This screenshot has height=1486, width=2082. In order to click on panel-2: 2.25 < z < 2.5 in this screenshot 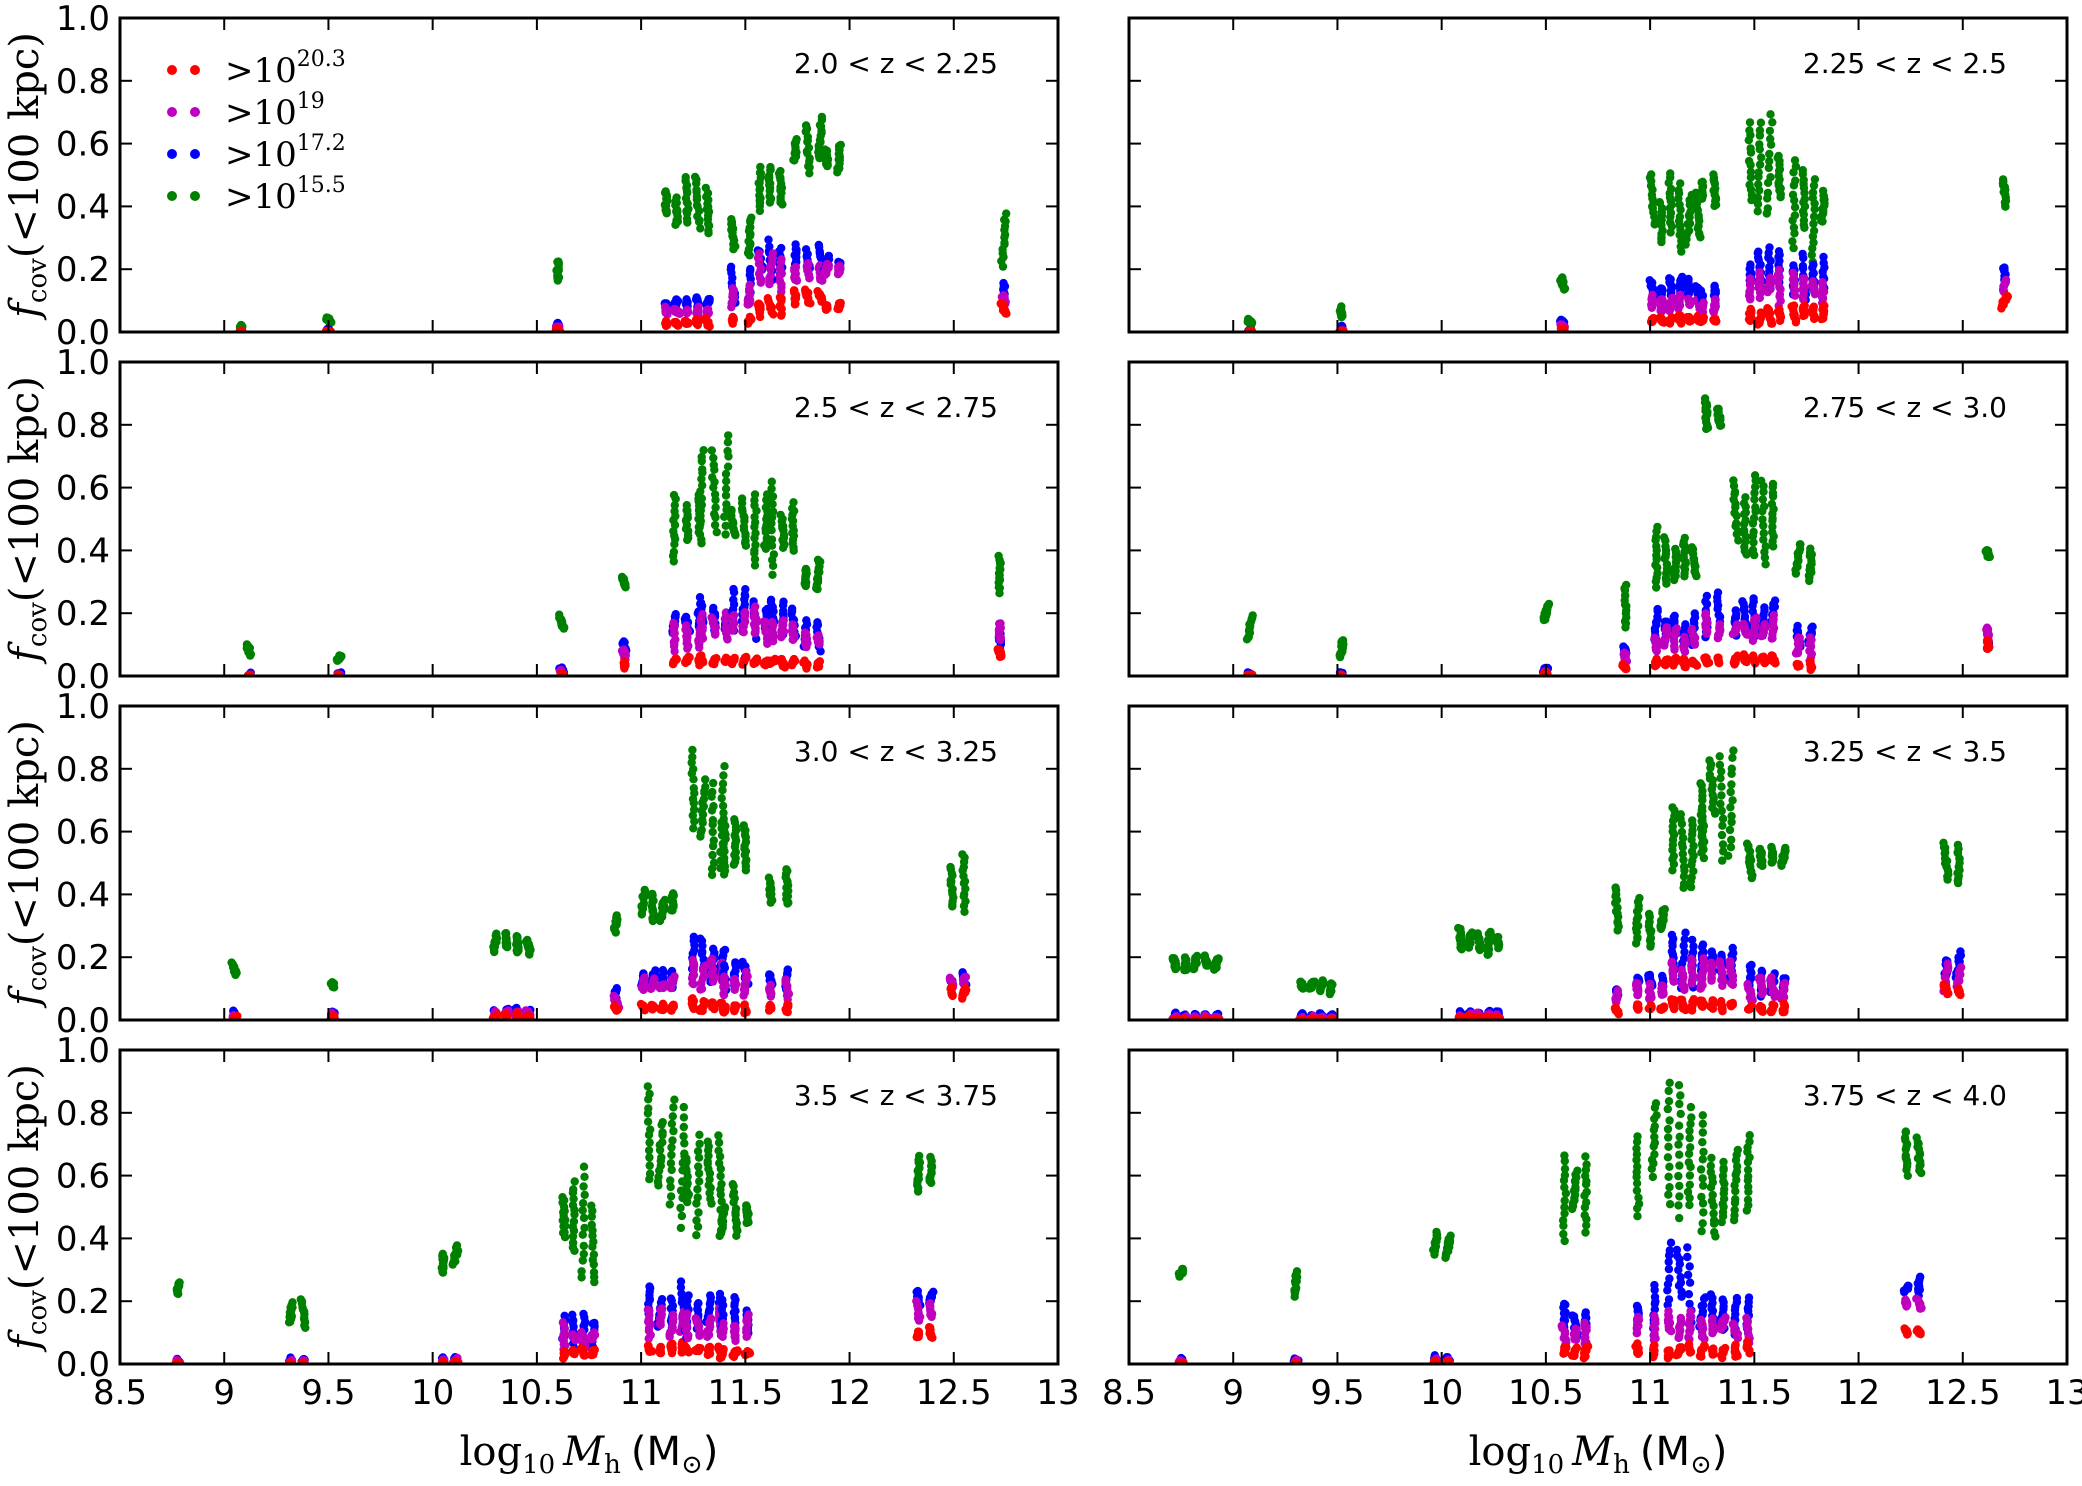, I will do `click(1598, 175)`.